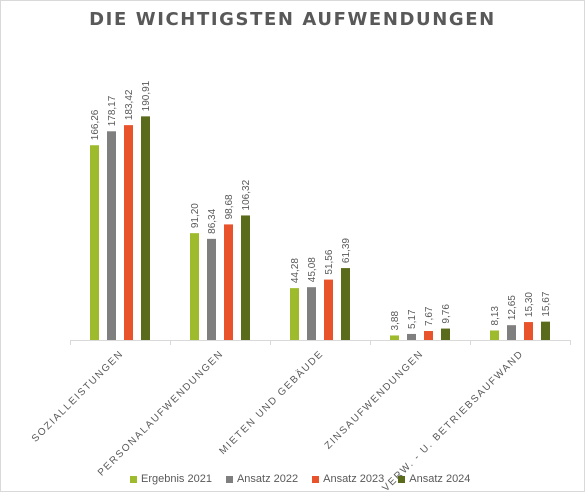  I want to click on legend-item: Ansatz 2022, so click(262, 479).